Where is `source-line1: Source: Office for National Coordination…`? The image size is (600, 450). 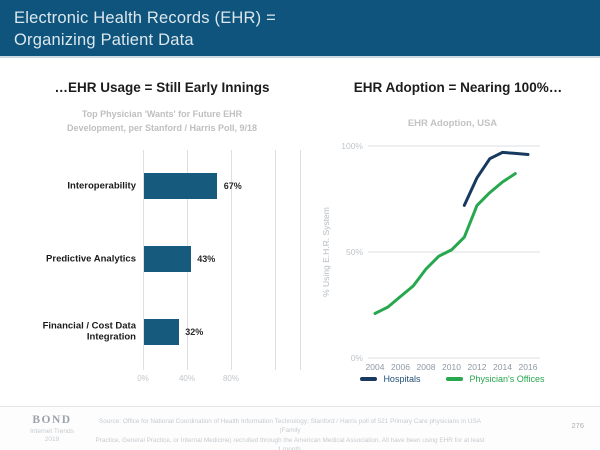 source-line1: Source: Office for National Coordination… is located at coordinates (290, 426).